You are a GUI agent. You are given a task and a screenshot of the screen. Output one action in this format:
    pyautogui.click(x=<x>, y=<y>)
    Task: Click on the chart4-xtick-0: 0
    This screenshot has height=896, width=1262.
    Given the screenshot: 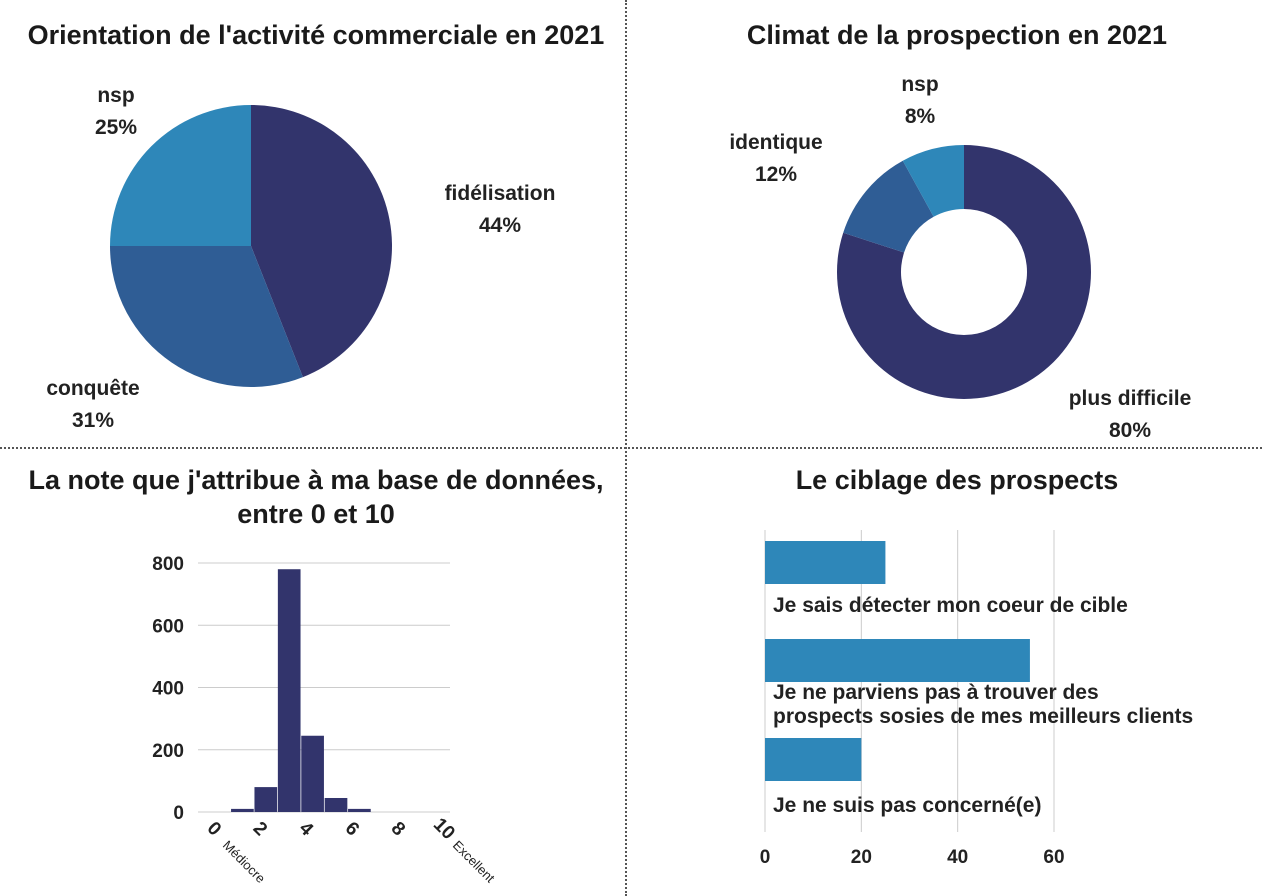 What is the action you would take?
    pyautogui.click(x=765, y=857)
    